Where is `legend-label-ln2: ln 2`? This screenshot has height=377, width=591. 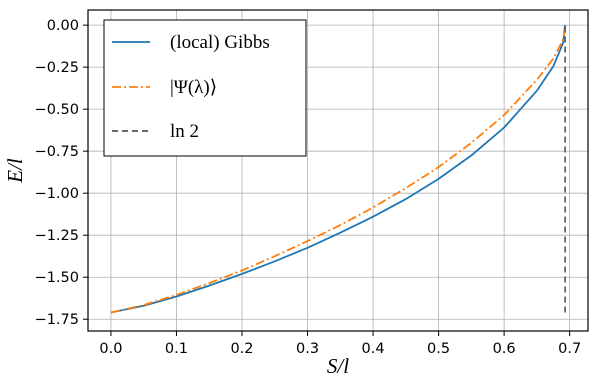
legend-label-ln2: ln 2 is located at coordinates (184, 131).